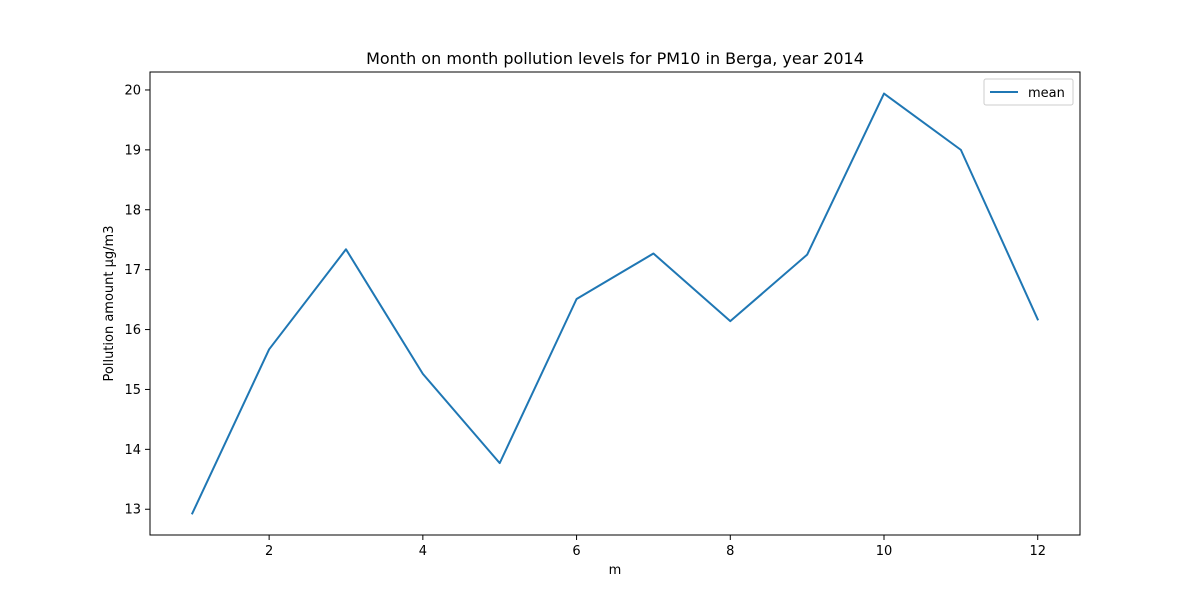  Describe the element at coordinates (423, 551) in the screenshot. I see `x-tick-label: 4` at that location.